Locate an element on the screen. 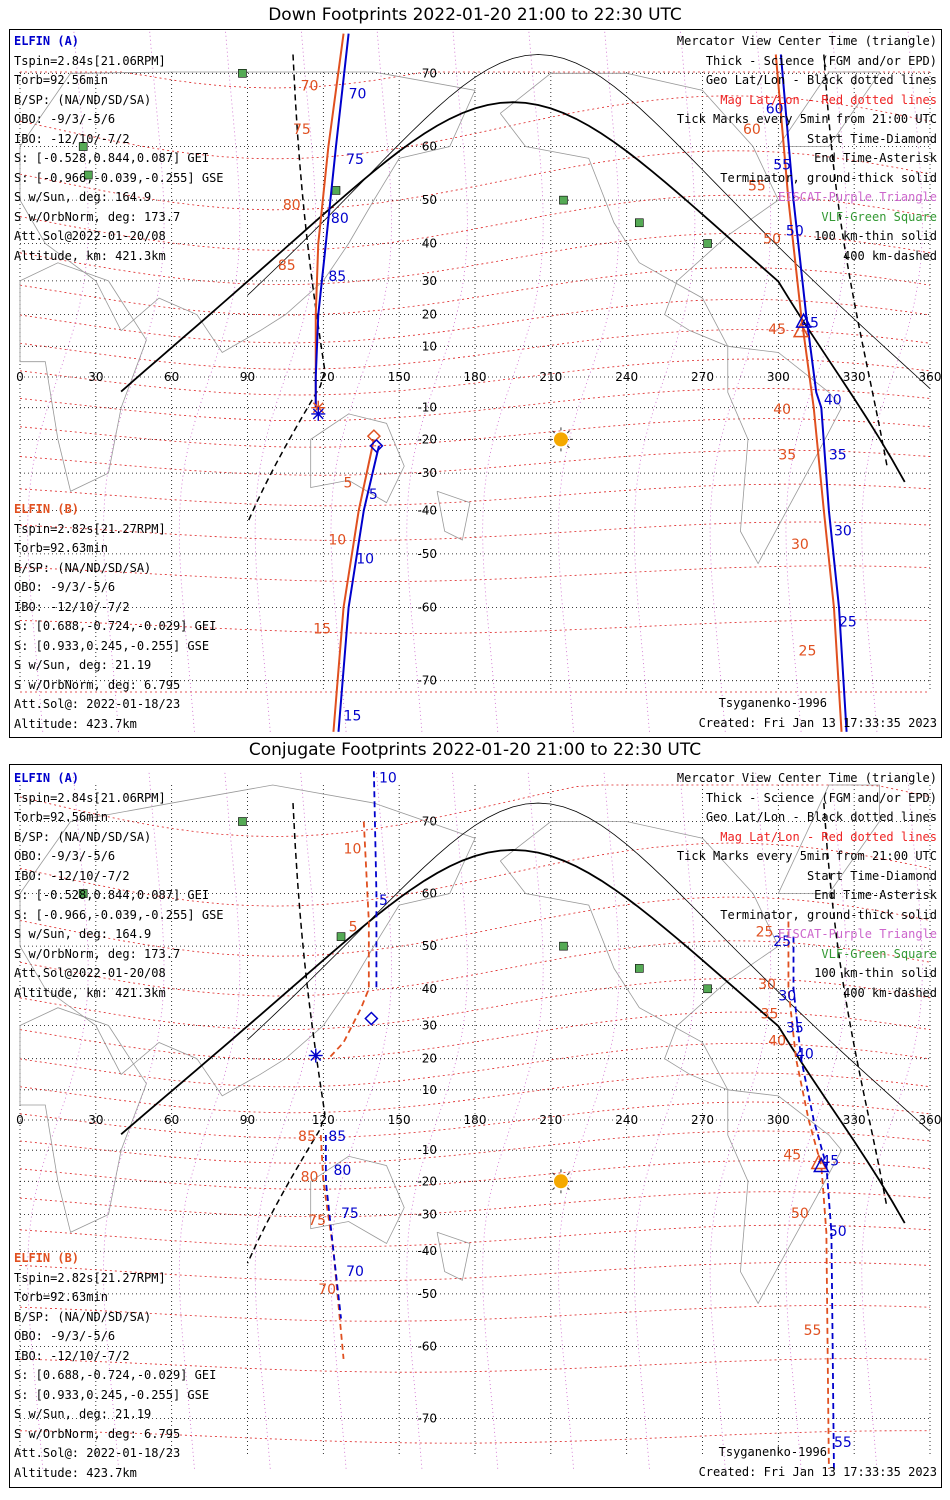 This screenshot has width=950, height=1500. sat-a-line: Att.Sol@2022-01-20/08 is located at coordinates (90, 236).